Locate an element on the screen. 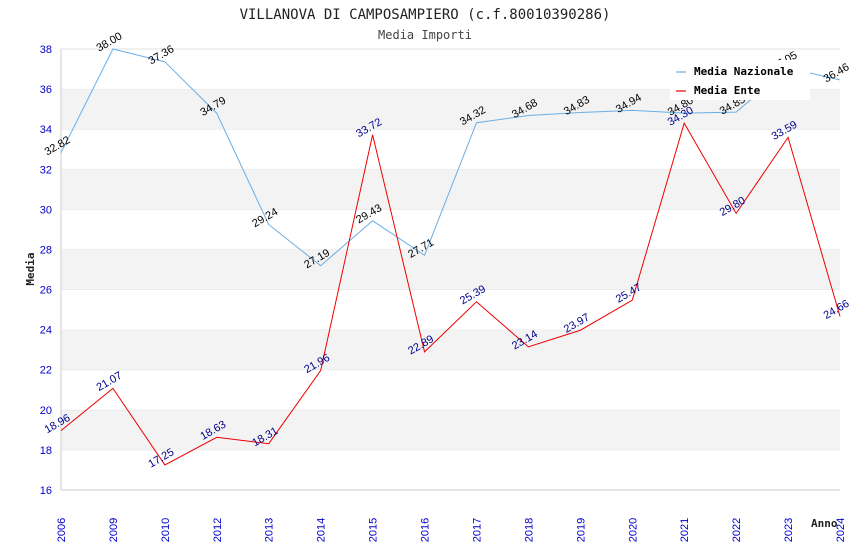  y-tick-label: 32 is located at coordinates (46, 170).